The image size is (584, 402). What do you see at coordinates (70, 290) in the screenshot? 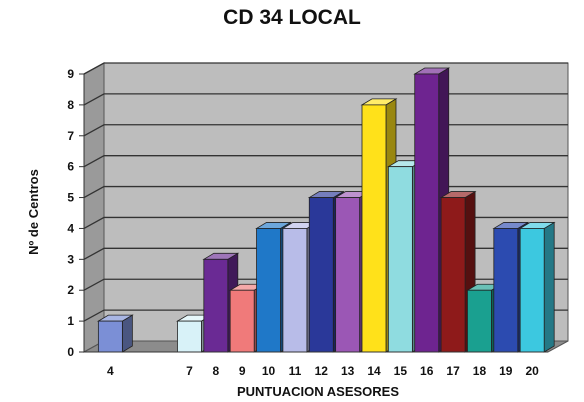
I see `y-tick-label: 2` at bounding box center [70, 290].